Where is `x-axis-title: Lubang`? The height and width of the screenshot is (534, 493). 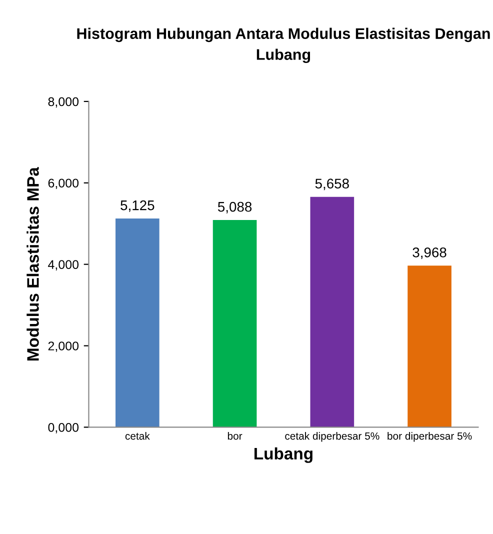 x-axis-title: Lubang is located at coordinates (283, 455).